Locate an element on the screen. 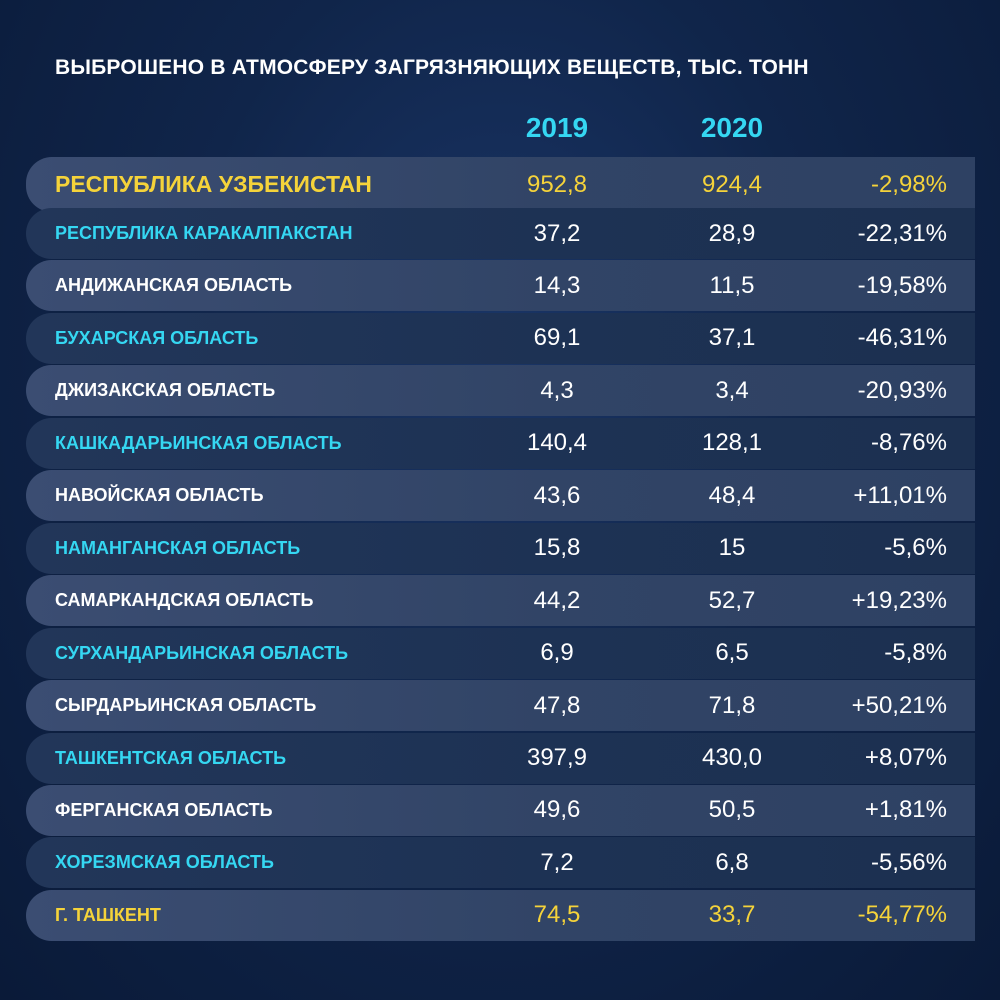 This screenshot has width=1000, height=1000. value-2020: 6,5 is located at coordinates (732, 653).